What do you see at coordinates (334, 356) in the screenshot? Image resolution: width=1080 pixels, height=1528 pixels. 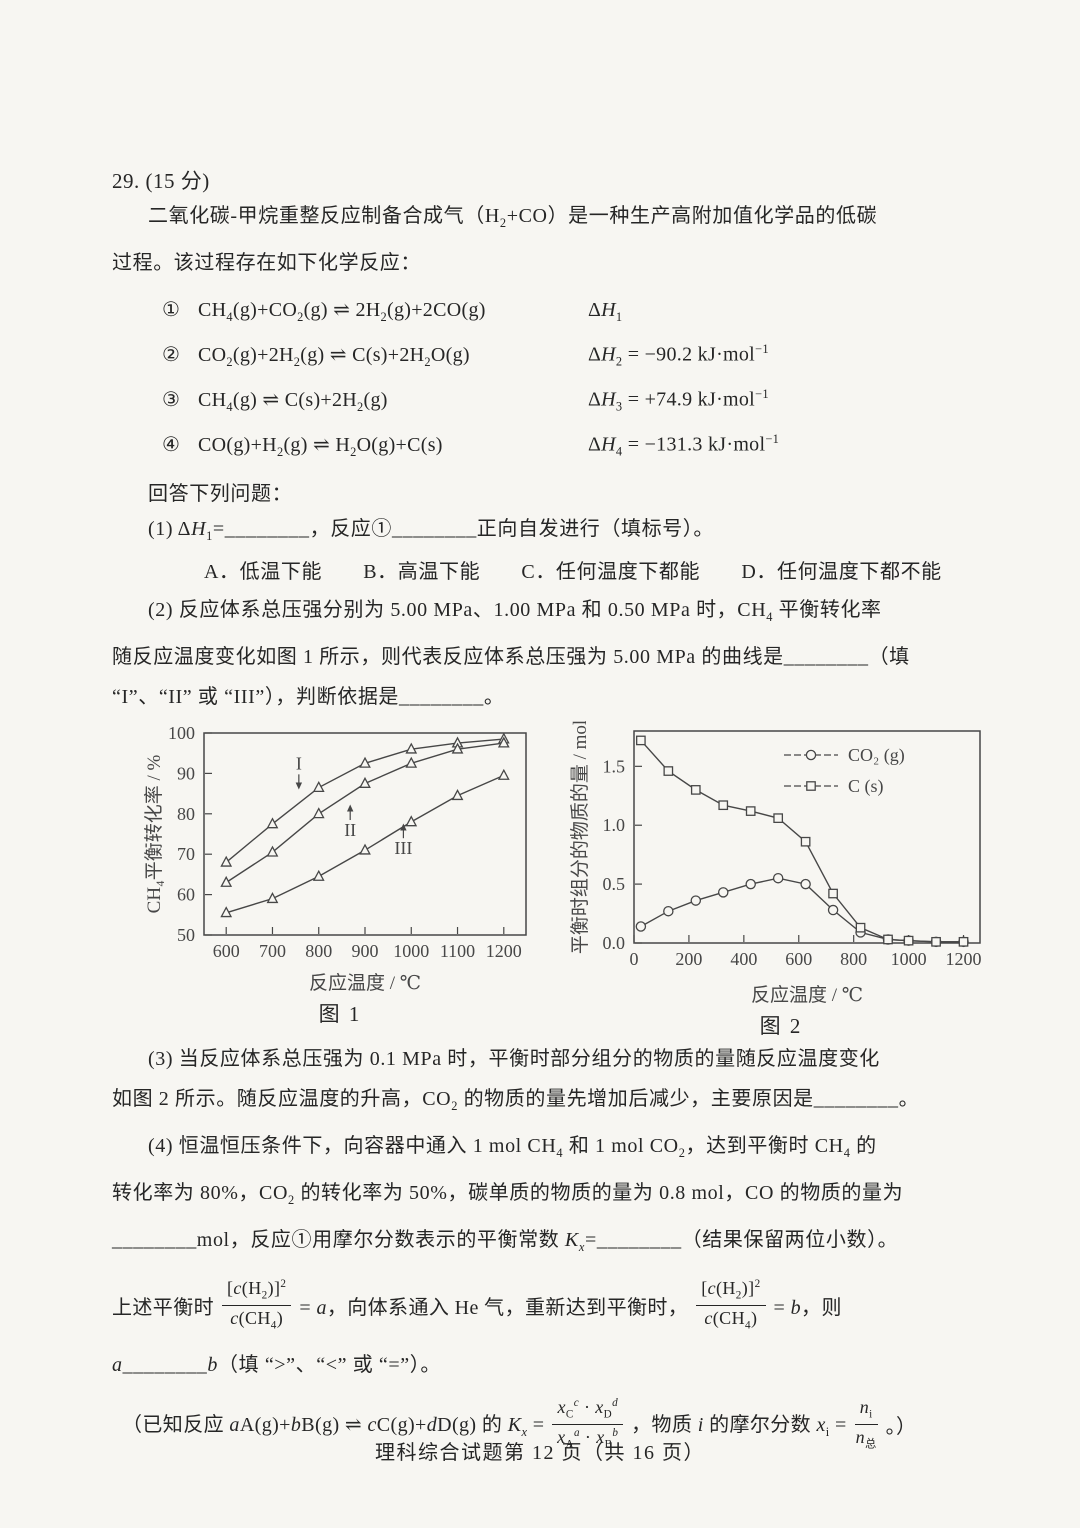 I see `reaction-equation: CO2(g)+2H2(g) ⇌ C(s)+2H2O(g)` at bounding box center [334, 356].